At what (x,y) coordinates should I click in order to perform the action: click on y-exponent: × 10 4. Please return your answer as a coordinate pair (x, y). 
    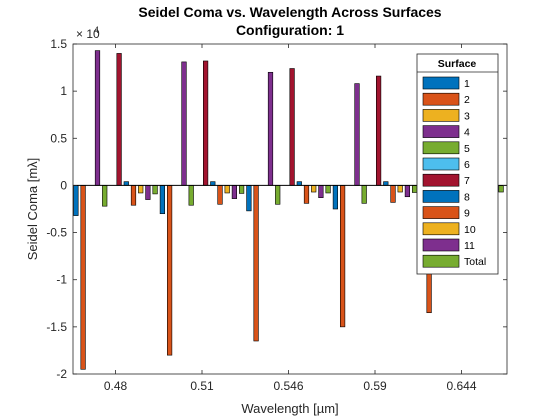
    Looking at the image, I should click on (88, 33).